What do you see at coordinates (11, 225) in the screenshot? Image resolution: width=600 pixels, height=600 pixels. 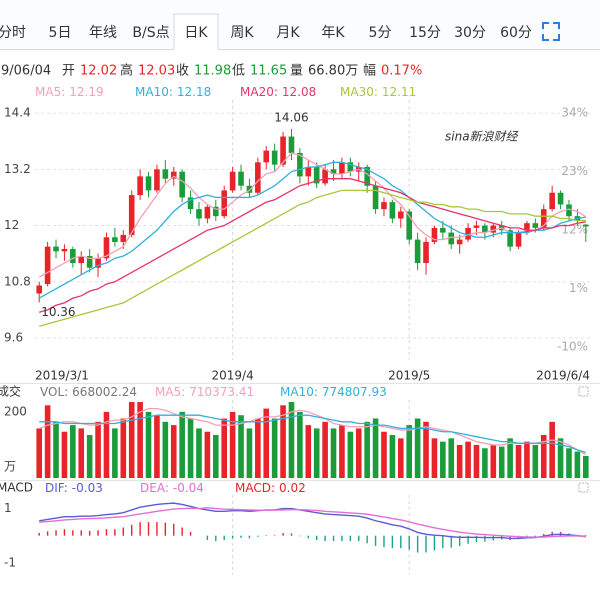 I see `y-tick-label: 12` at bounding box center [11, 225].